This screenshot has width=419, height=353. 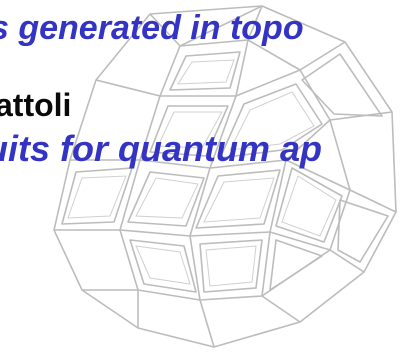 I want to click on slide-text-line-2: attoli, so click(x=36, y=105).